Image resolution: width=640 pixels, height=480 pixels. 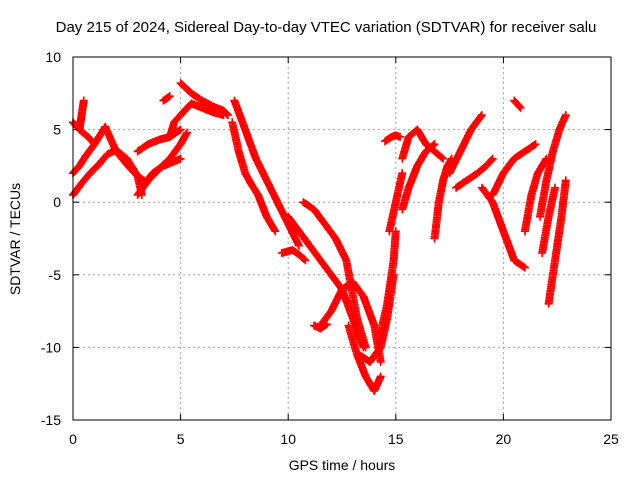 I want to click on y-tick-label: -15, so click(x=51, y=420).